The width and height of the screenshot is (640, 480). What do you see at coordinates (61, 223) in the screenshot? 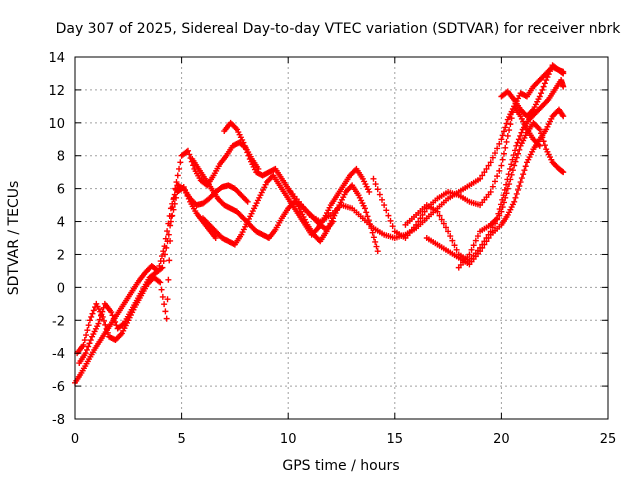
I see `y-tick-label: 4` at bounding box center [61, 223].